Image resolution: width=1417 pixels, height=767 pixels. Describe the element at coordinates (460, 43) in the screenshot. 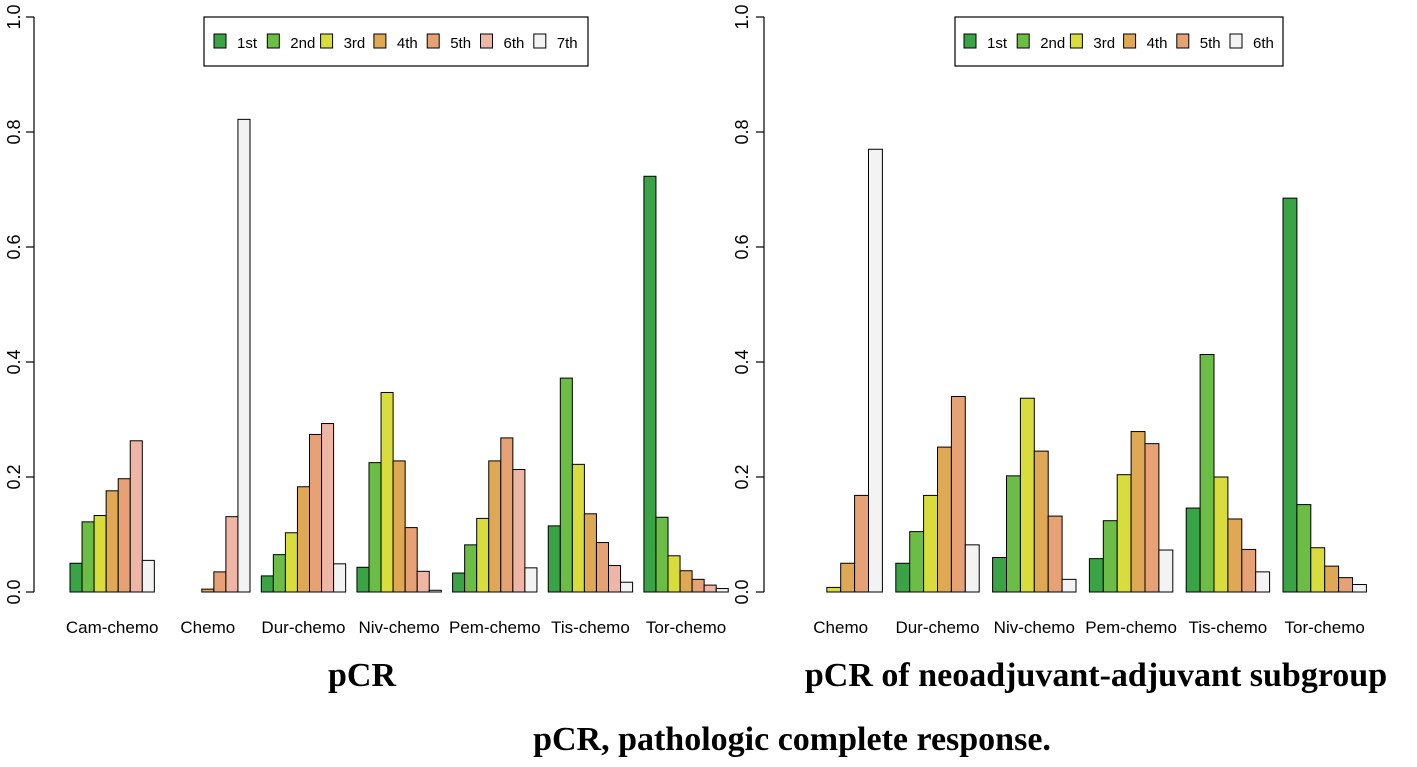

I see `legend-label: 5th` at that location.